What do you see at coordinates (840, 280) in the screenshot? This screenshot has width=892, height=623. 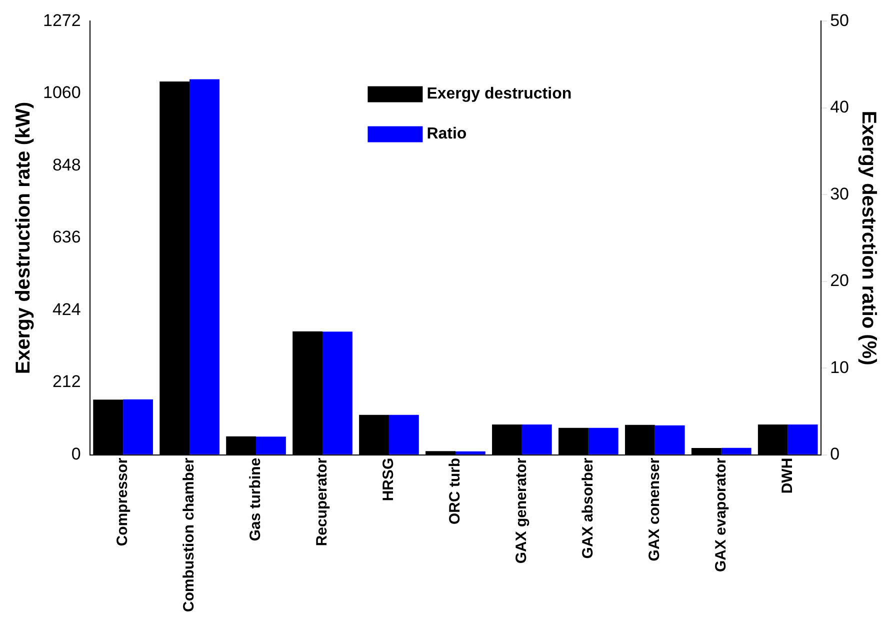 I see `y2-tick-label: 20` at bounding box center [840, 280].